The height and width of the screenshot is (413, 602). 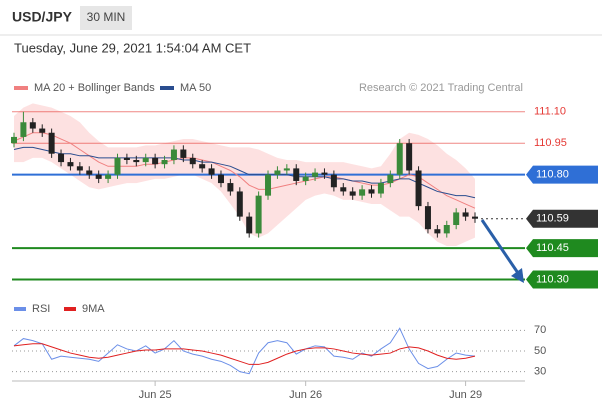 I want to click on chart-title: USD/JPY, so click(x=42, y=17).